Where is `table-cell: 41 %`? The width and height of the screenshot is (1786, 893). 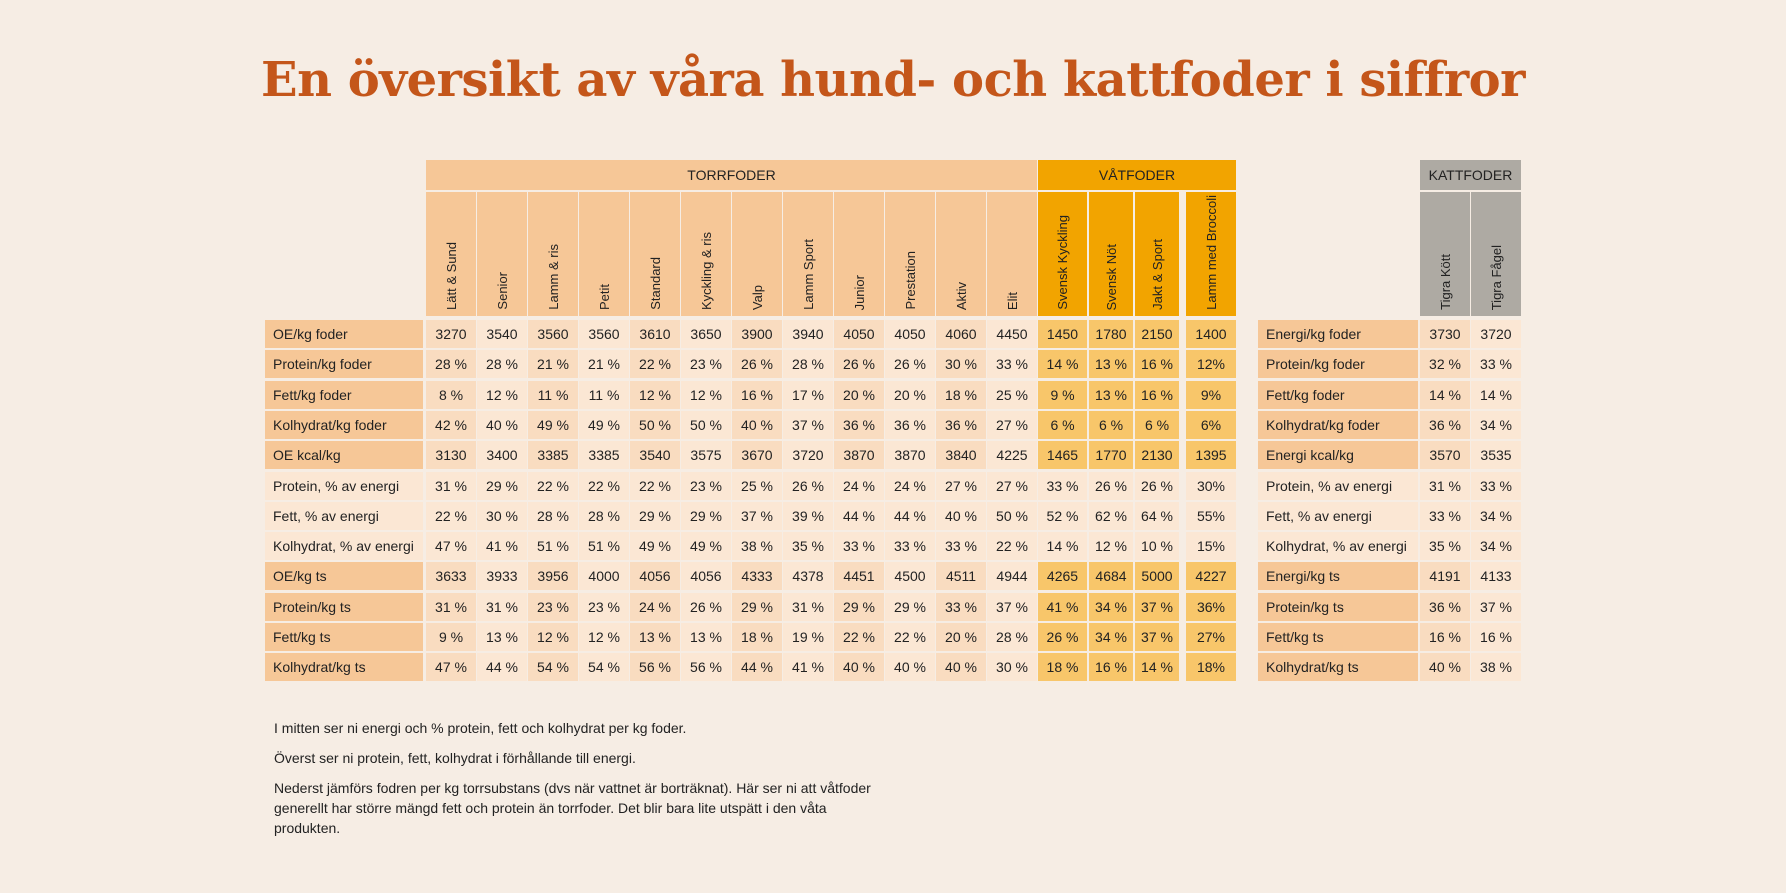 table-cell: 41 % is located at coordinates (808, 667).